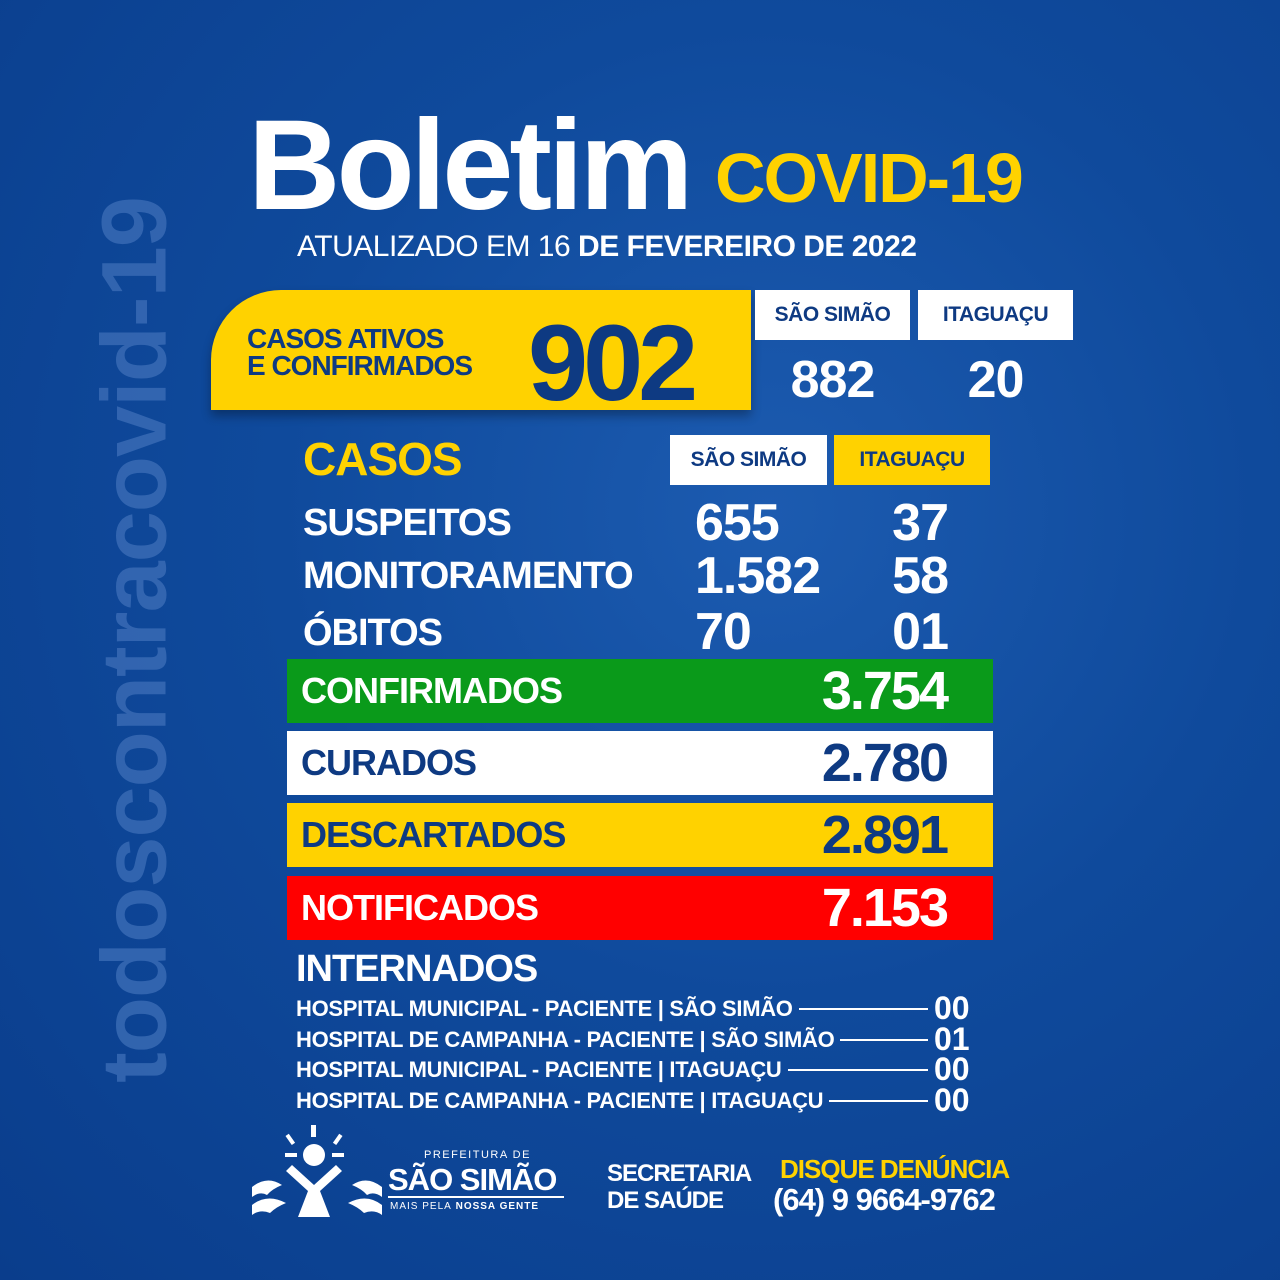 Image resolution: width=1280 pixels, height=1280 pixels. Describe the element at coordinates (920, 576) in the screenshot. I see `row-value-itaguacu: 58` at that location.